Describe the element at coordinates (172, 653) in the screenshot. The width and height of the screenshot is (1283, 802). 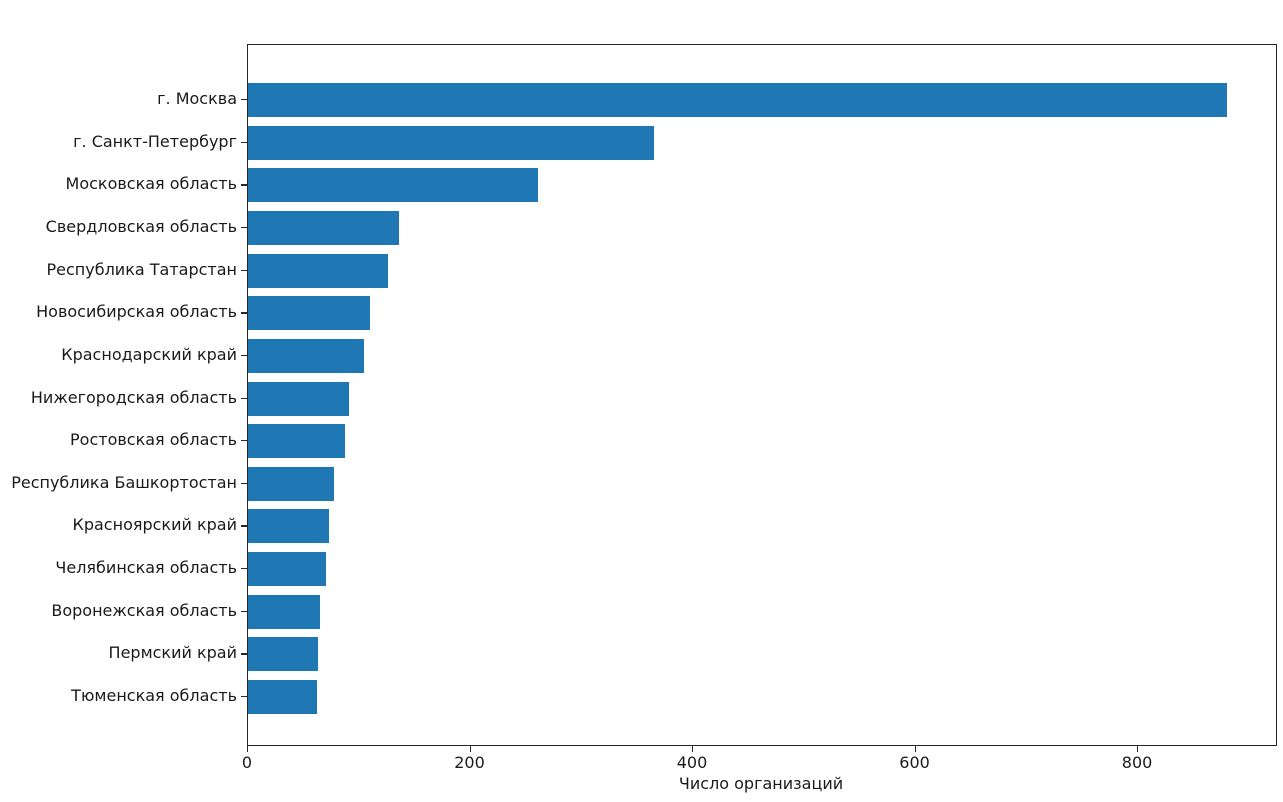
I see `category-label: Пермский край` at that location.